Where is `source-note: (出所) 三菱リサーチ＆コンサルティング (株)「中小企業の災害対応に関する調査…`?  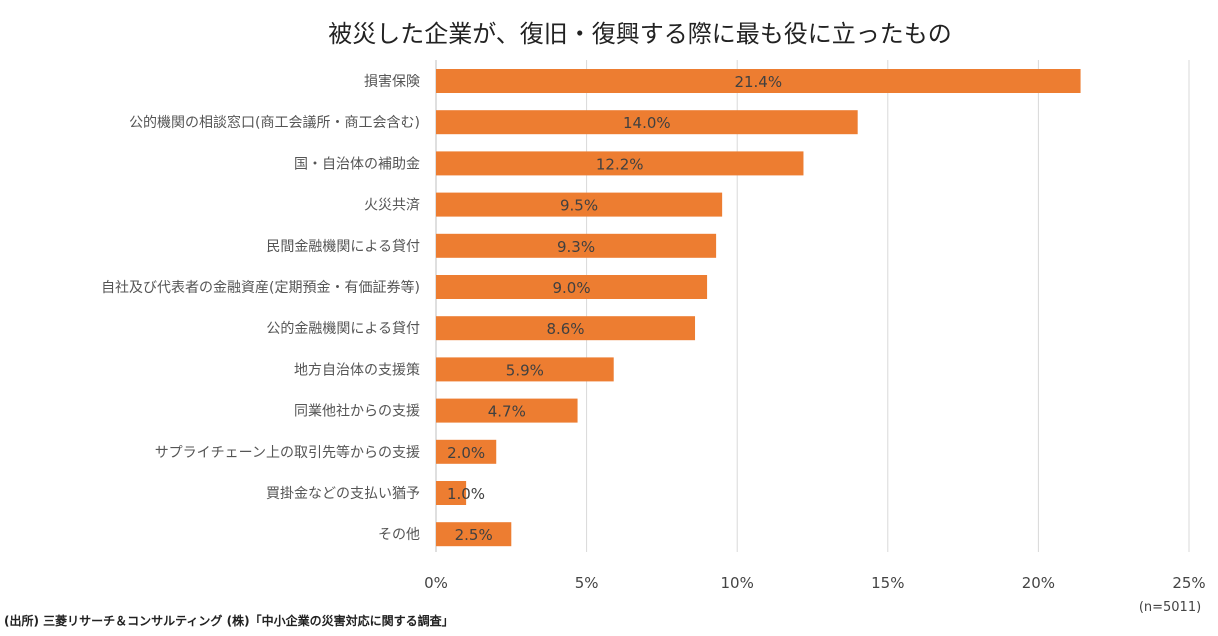
source-note: (出所) 三菱リサーチ＆コンサルティング (株)「中小企業の災害対応に関する調査… is located at coordinates (229, 620).